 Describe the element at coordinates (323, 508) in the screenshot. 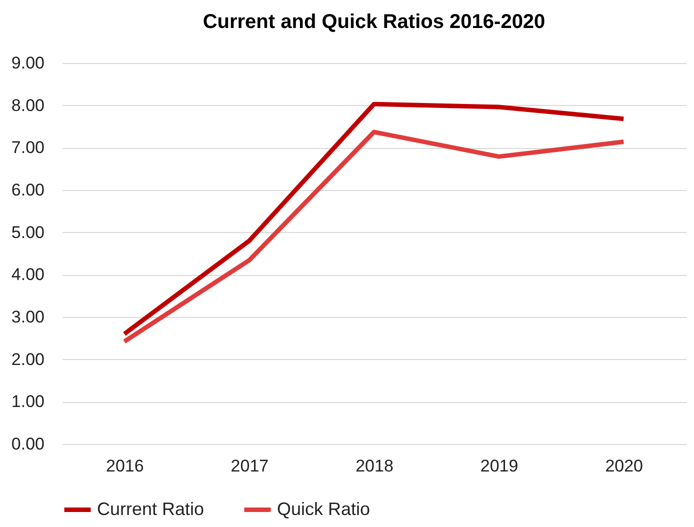

I see `legend-label: Quick Ratio` at that location.